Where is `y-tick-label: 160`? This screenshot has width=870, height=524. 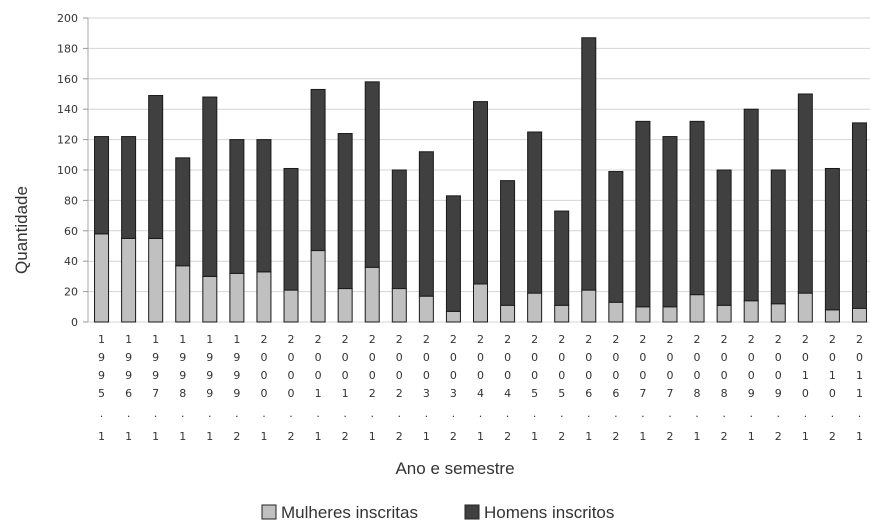
y-tick-label: 160 is located at coordinates (67, 79).